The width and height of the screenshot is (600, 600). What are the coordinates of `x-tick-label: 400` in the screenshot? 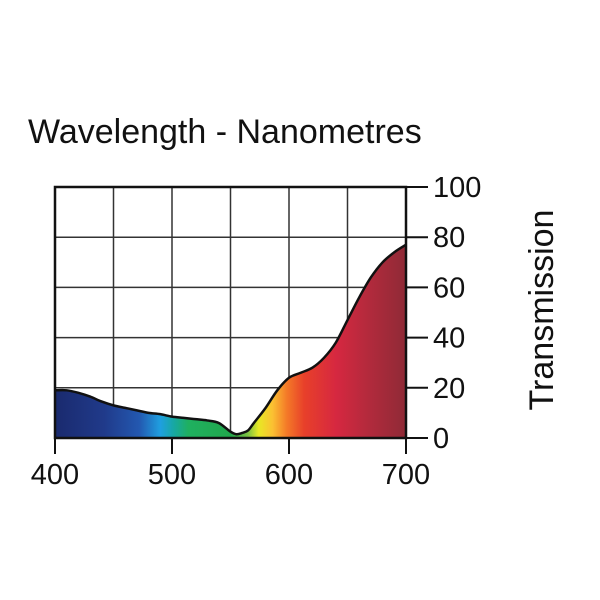 It's located at (55, 475).